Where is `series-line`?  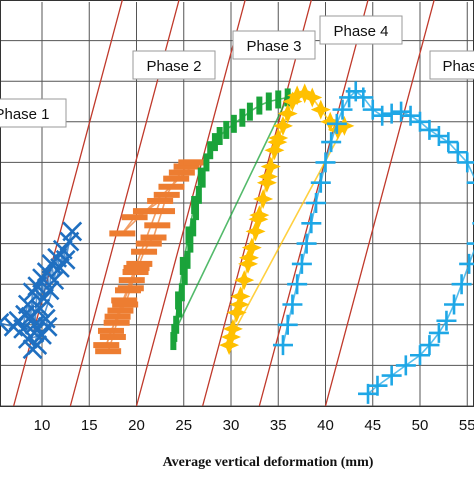 series-line is located at coordinates (287, 219).